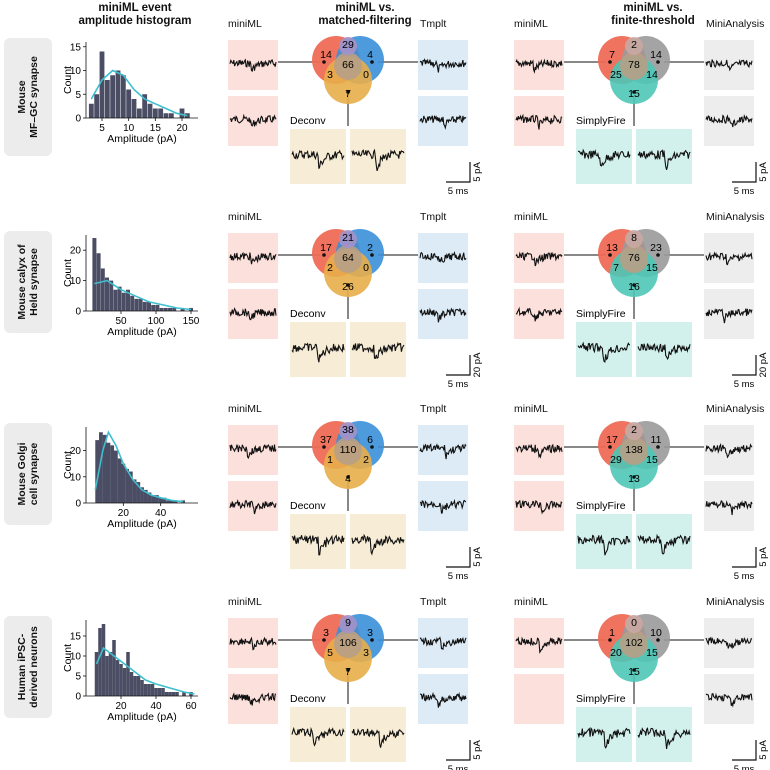 The width and height of the screenshot is (770, 770). What do you see at coordinates (433, 602) in the screenshot?
I see `label-tmplt: Tmplt` at bounding box center [433, 602].